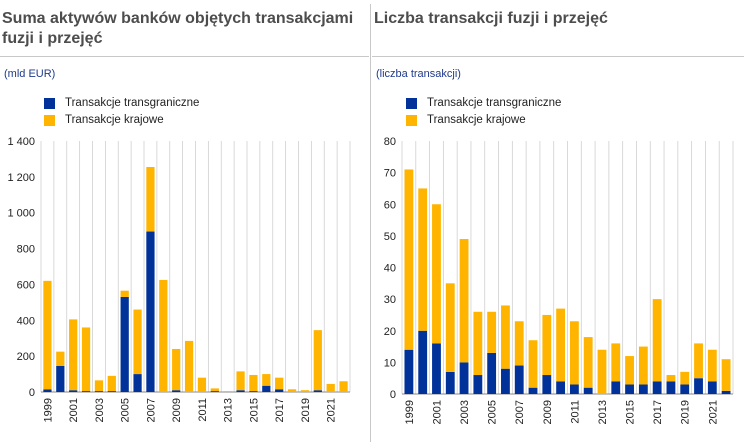  I want to click on x-tick-label: 2021, so click(713, 412).